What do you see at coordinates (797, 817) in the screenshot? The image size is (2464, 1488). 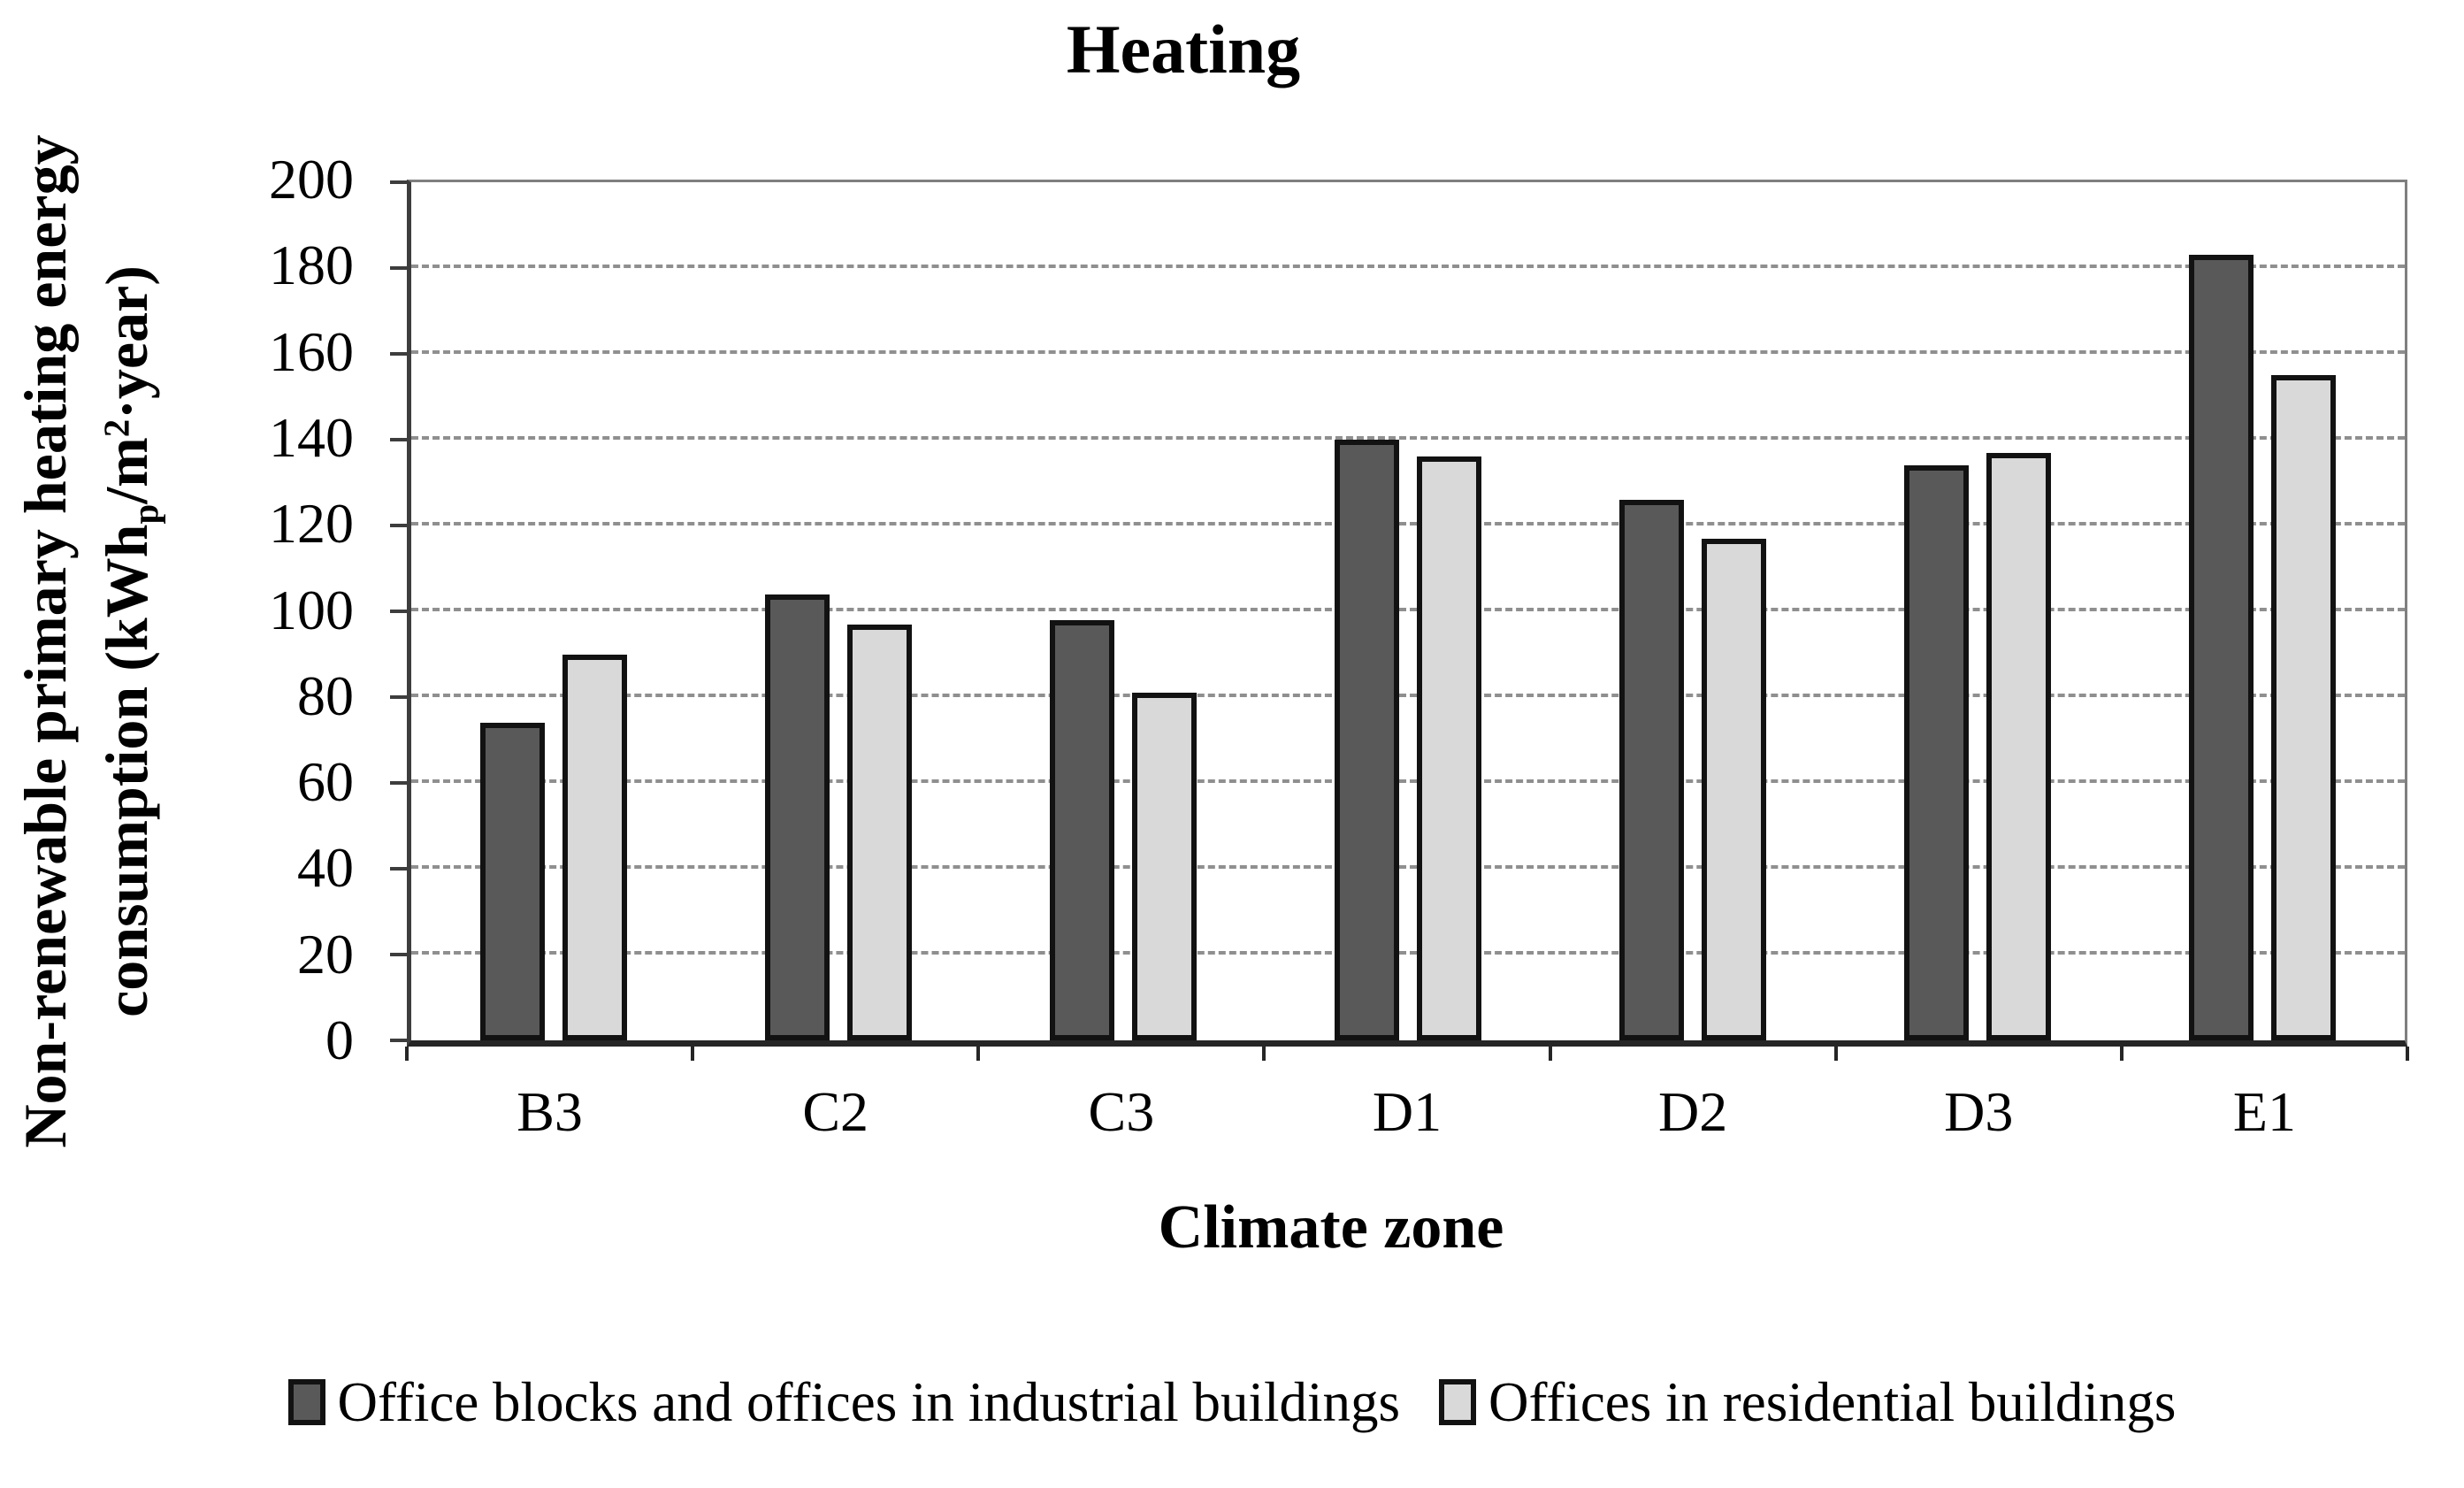 I see `bar-C2-industrial` at bounding box center [797, 817].